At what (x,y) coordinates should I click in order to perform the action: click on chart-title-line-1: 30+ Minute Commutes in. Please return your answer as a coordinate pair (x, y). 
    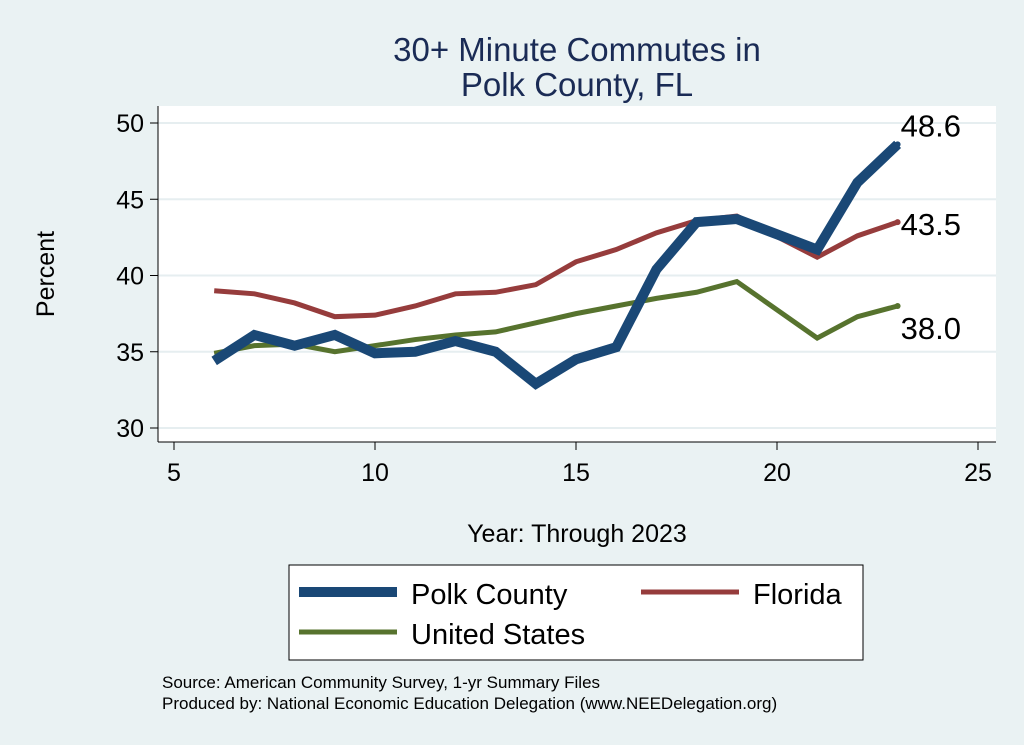
    Looking at the image, I should click on (577, 49).